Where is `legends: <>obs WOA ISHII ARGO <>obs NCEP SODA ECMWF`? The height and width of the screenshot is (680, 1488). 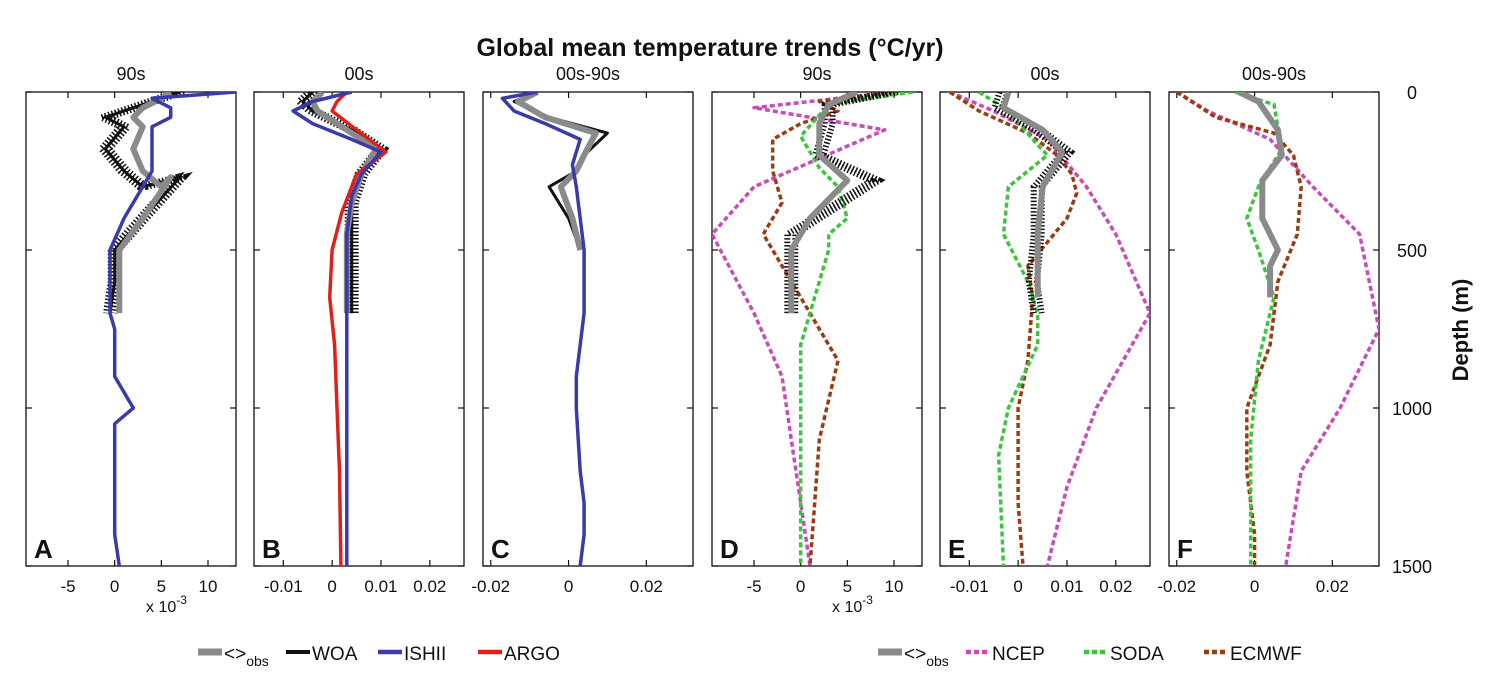 legends: <>obs WOA ISHII ARGO <>obs NCEP SODA ECMWF is located at coordinates (750, 656).